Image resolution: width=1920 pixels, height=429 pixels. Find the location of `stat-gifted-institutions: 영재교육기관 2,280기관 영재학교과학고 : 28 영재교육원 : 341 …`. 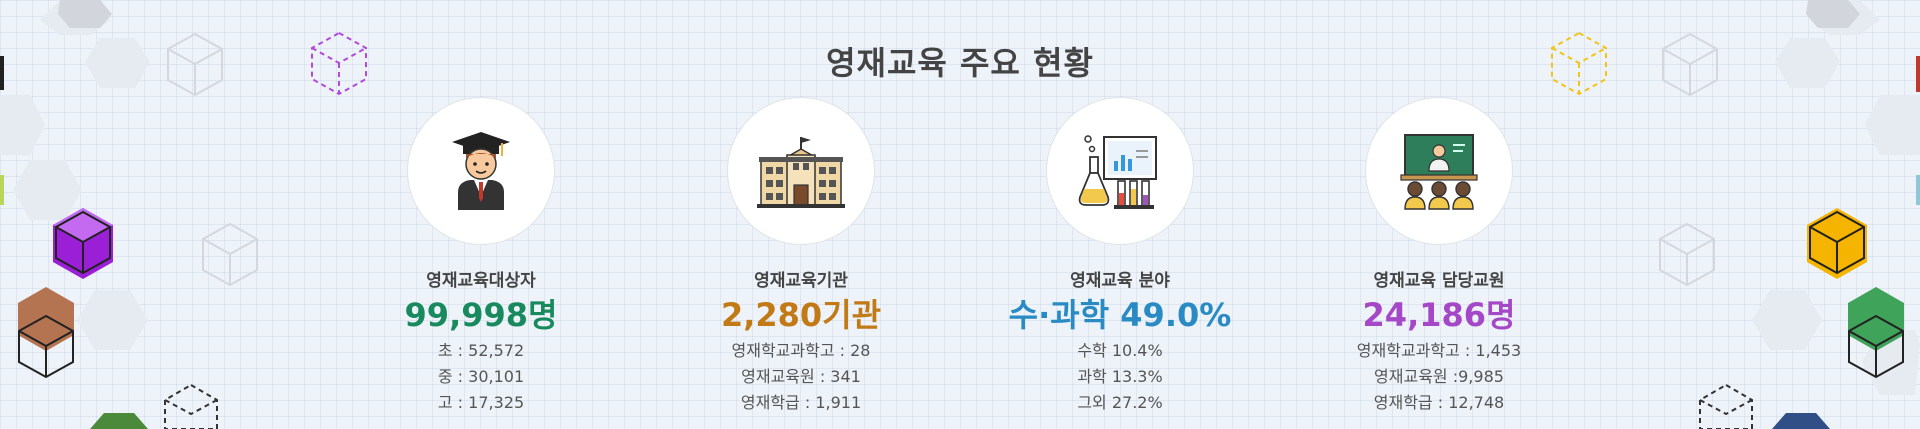

stat-gifted-institutions: 영재교육기관 2,280기관 영재학교과학고 : 28 영재교육원 : 341 … is located at coordinates (801, 256).